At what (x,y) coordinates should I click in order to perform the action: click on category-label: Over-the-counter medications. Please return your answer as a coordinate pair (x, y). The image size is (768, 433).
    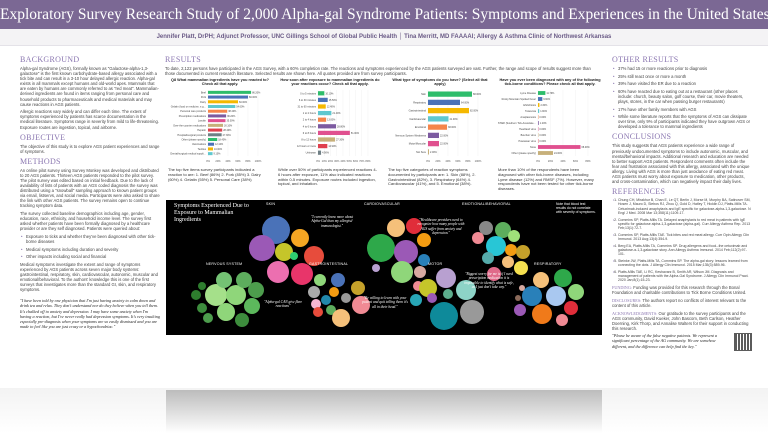
    Looking at the image, I should click on (190, 125).